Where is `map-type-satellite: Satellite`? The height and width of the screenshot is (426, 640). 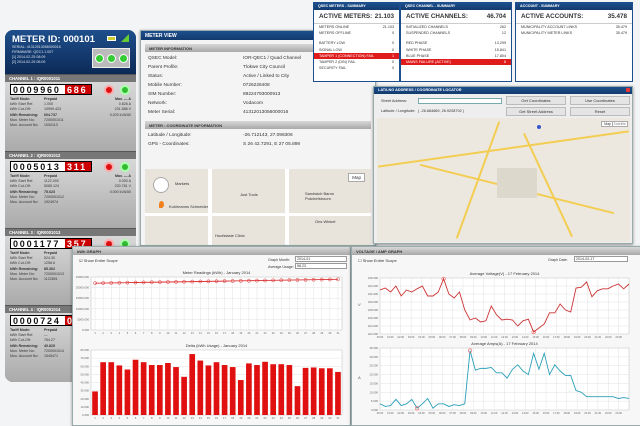
map-type-satellite: Satellite is located at coordinates (619, 124).